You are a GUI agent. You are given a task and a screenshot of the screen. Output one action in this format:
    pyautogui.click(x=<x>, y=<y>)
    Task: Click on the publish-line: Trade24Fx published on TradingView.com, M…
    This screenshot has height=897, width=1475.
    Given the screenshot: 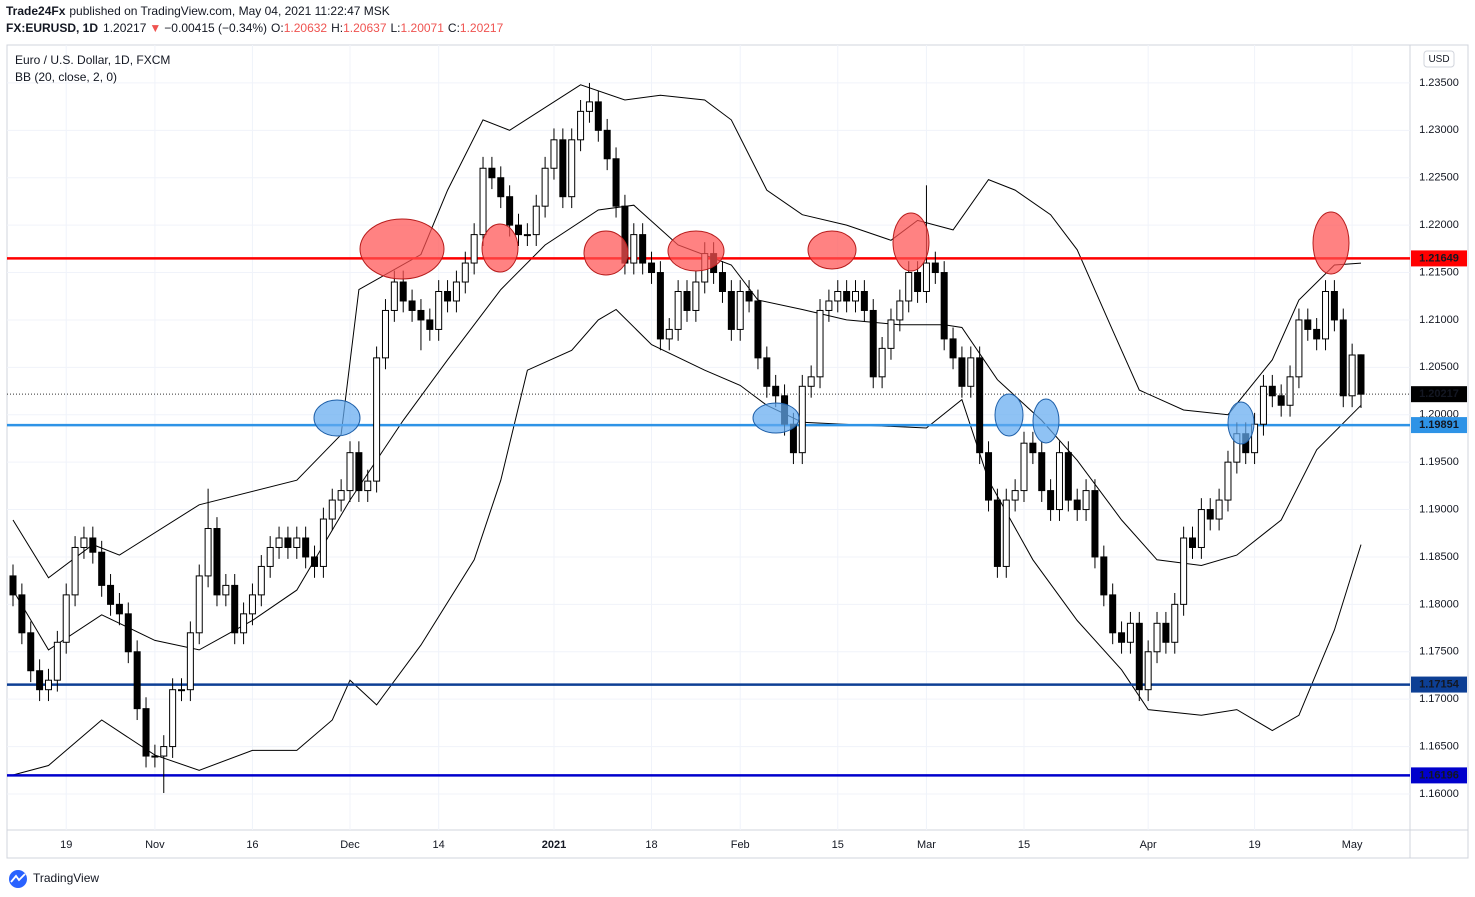 What is the action you would take?
    pyautogui.click(x=198, y=11)
    